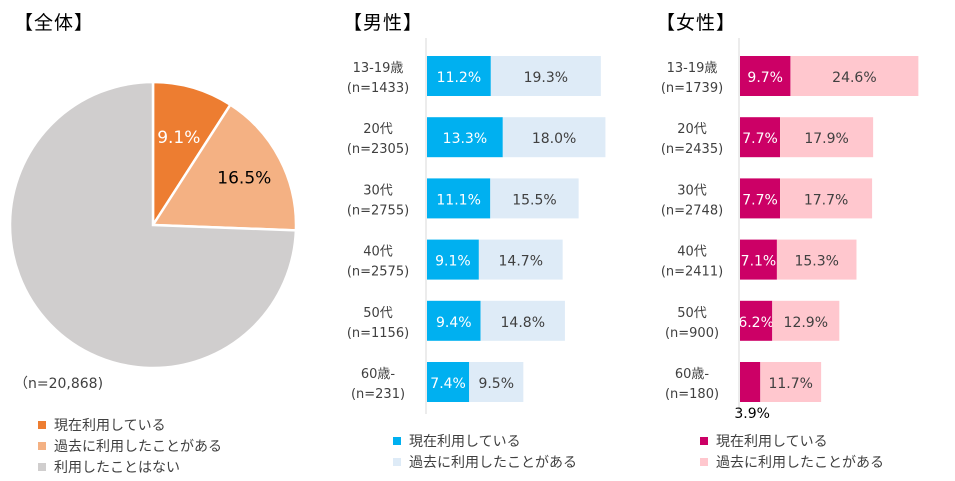 The image size is (955, 481). I want to click on pie-slice-label: 16.5%, so click(244, 178).